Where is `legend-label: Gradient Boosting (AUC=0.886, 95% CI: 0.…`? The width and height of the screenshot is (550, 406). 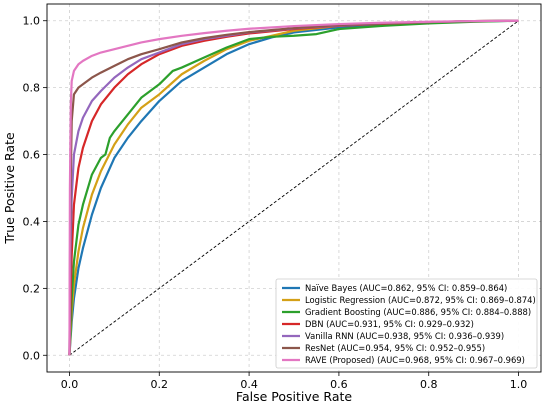
legend-label: Gradient Boosting (AUC=0.886, 95% CI: 0.… is located at coordinates (418, 312).